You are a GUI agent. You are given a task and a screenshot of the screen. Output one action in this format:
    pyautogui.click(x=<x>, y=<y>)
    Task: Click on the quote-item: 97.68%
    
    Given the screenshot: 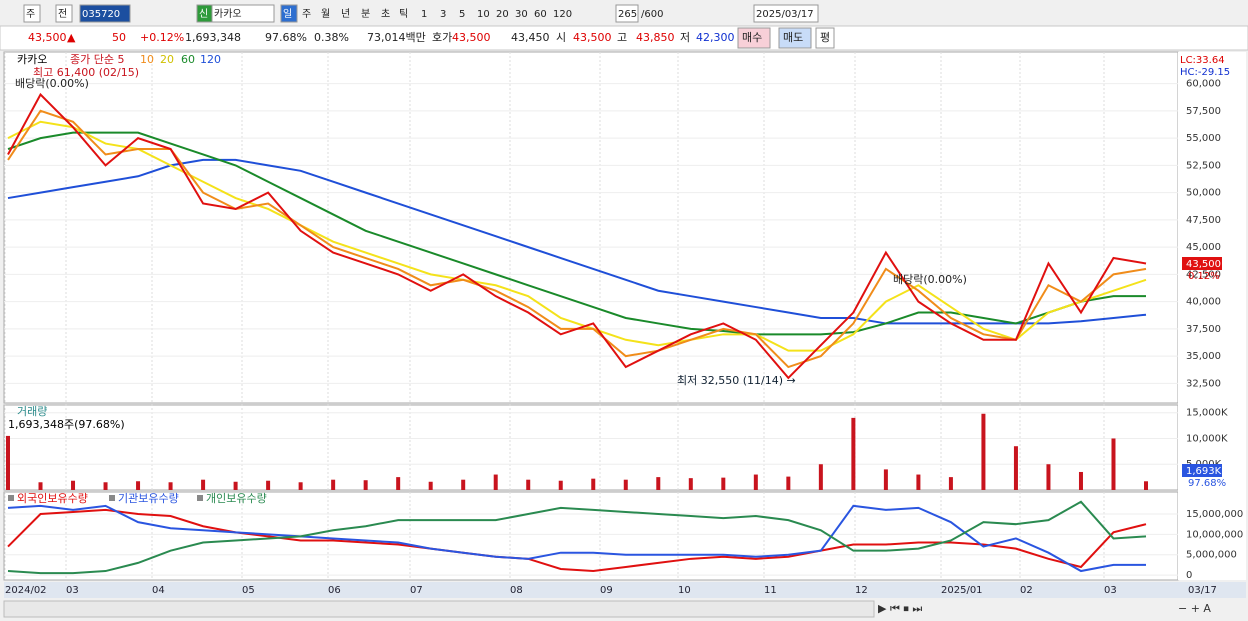 What is the action you would take?
    pyautogui.click(x=286, y=37)
    